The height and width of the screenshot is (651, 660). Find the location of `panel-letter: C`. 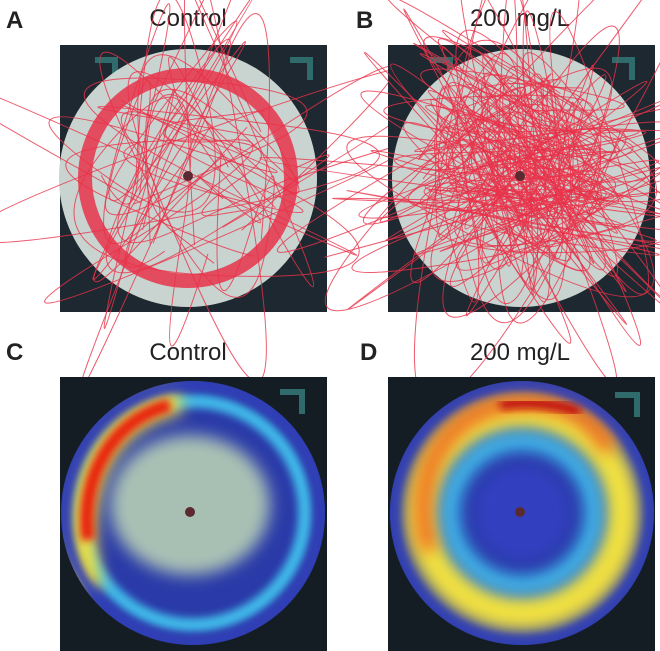

panel-letter: C is located at coordinates (14, 352).